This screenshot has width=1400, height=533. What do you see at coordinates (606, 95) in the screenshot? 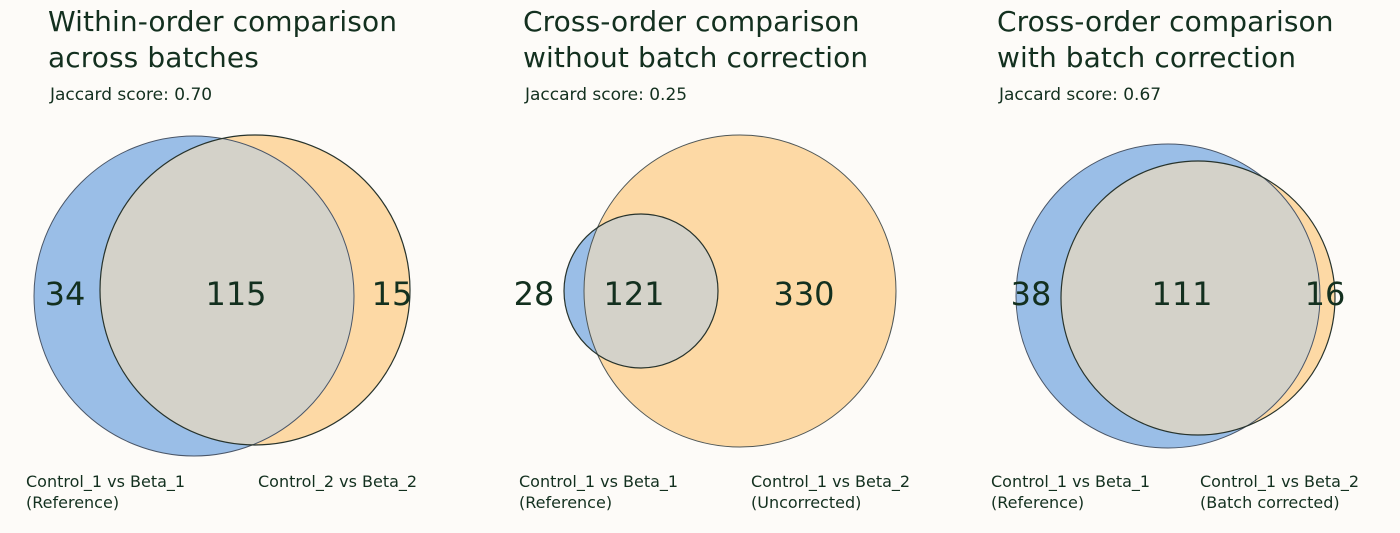
I see `jaccard-score: Jaccard score: 0.25` at bounding box center [606, 95].